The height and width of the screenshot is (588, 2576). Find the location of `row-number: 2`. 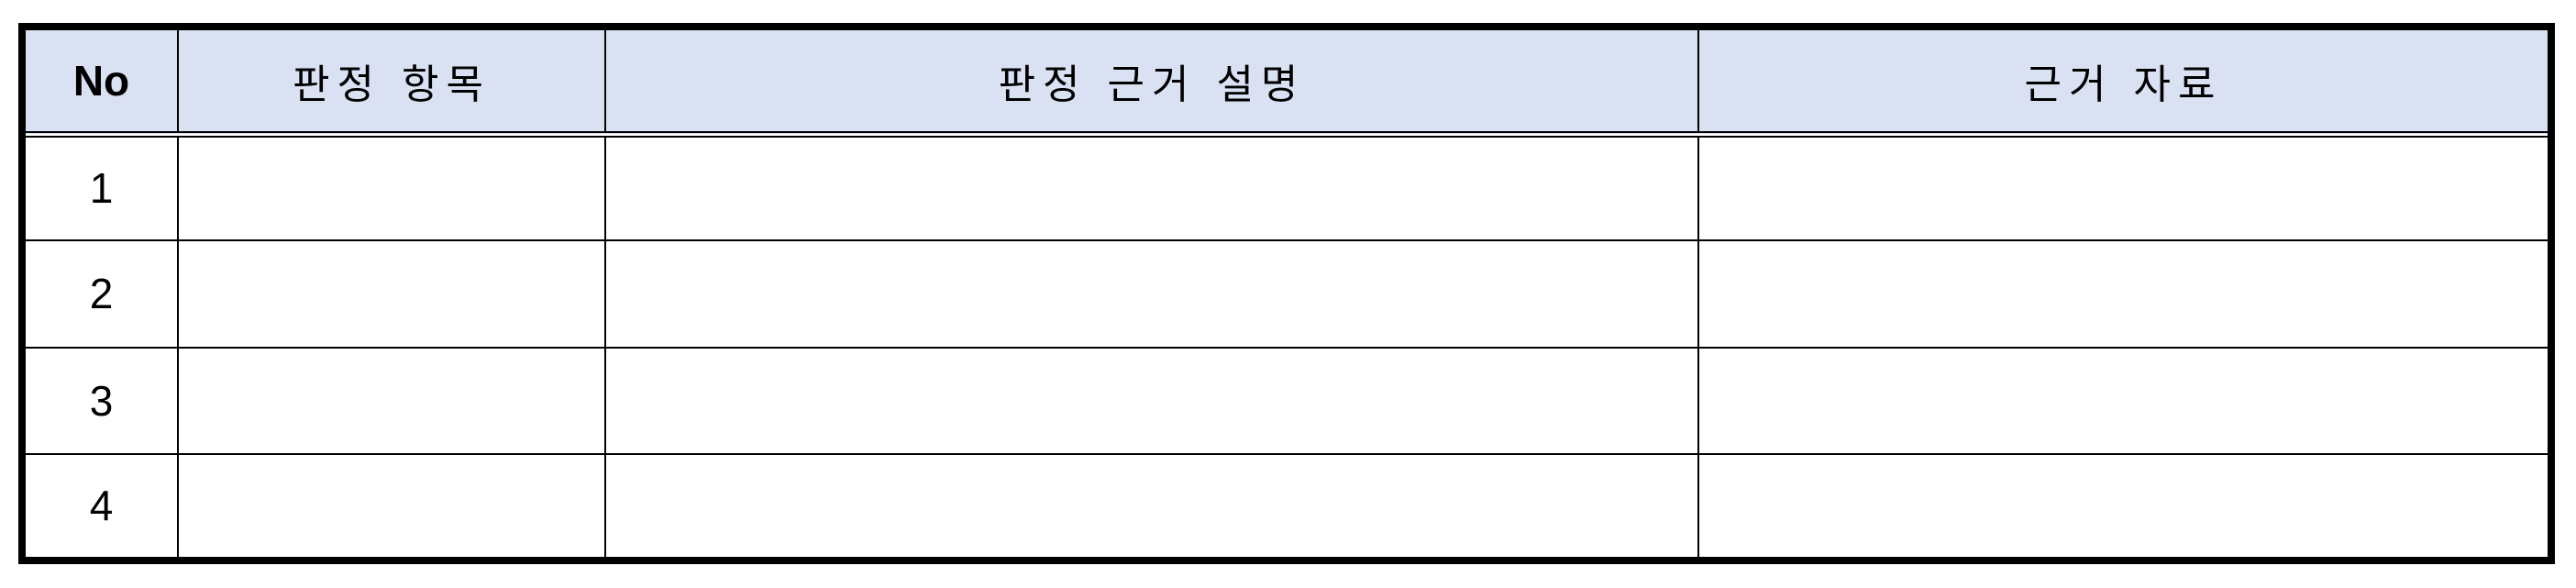

row-number: 2 is located at coordinates (100, 294).